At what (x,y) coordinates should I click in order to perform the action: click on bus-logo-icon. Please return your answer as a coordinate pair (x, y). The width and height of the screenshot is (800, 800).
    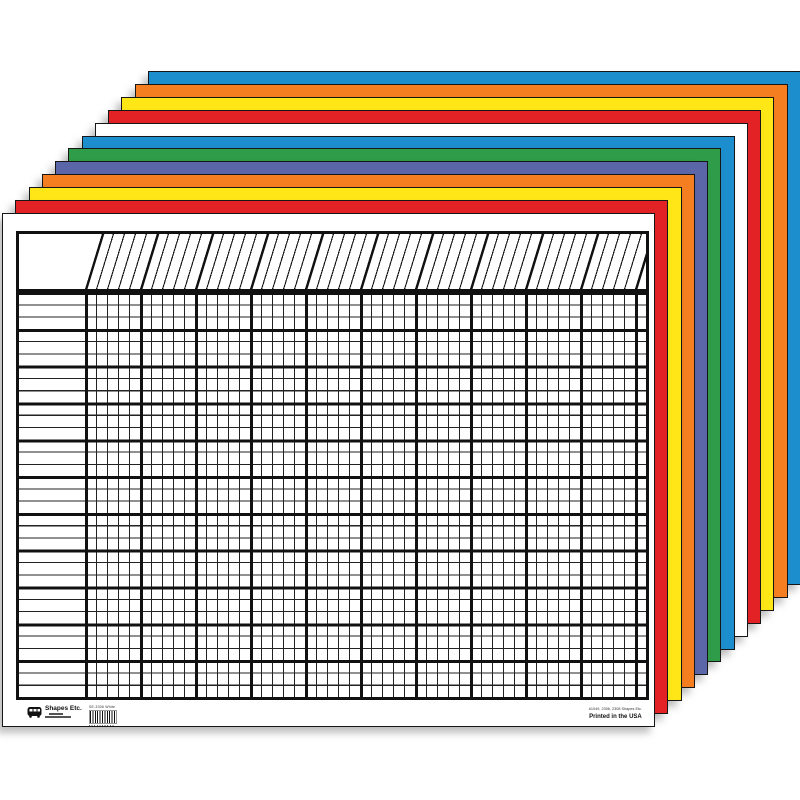
    Looking at the image, I should click on (34, 712).